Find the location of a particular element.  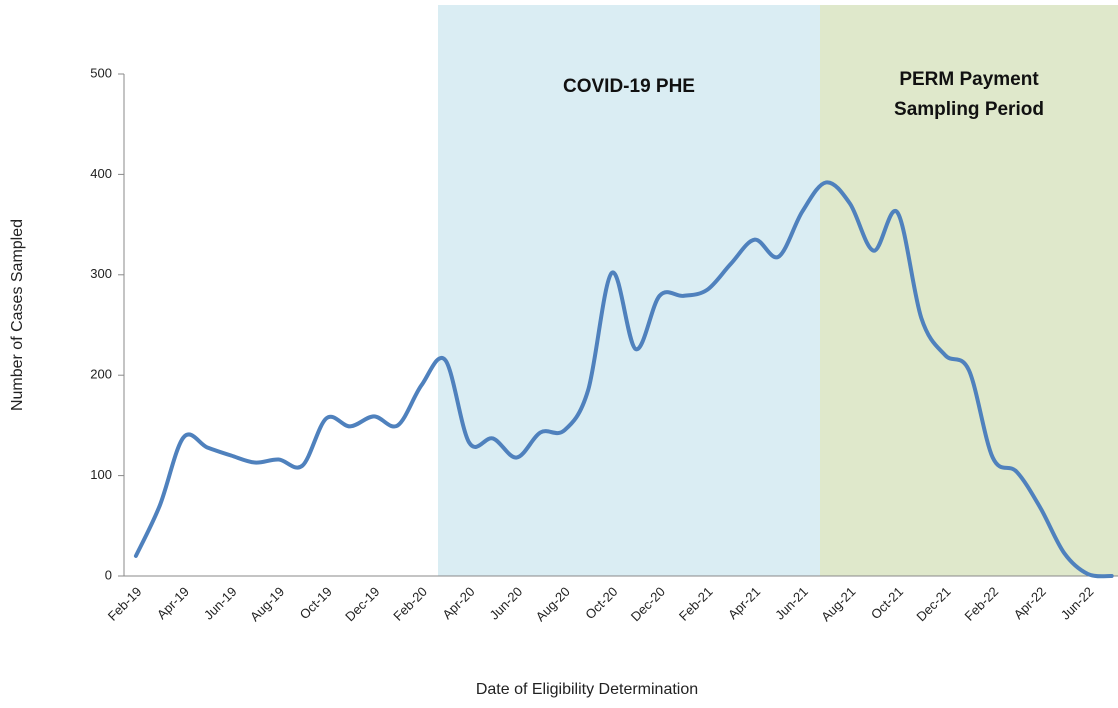

x-tick-label: Dec-21 is located at coordinates (933, 604).